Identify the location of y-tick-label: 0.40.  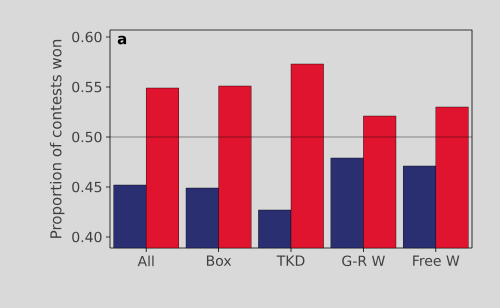
(87, 237).